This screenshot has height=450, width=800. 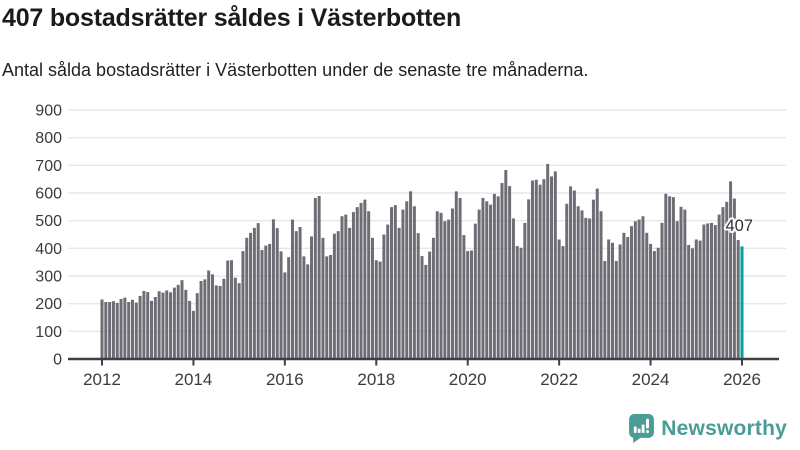 I want to click on x-axis-tick-label: 2016, so click(x=285, y=379).